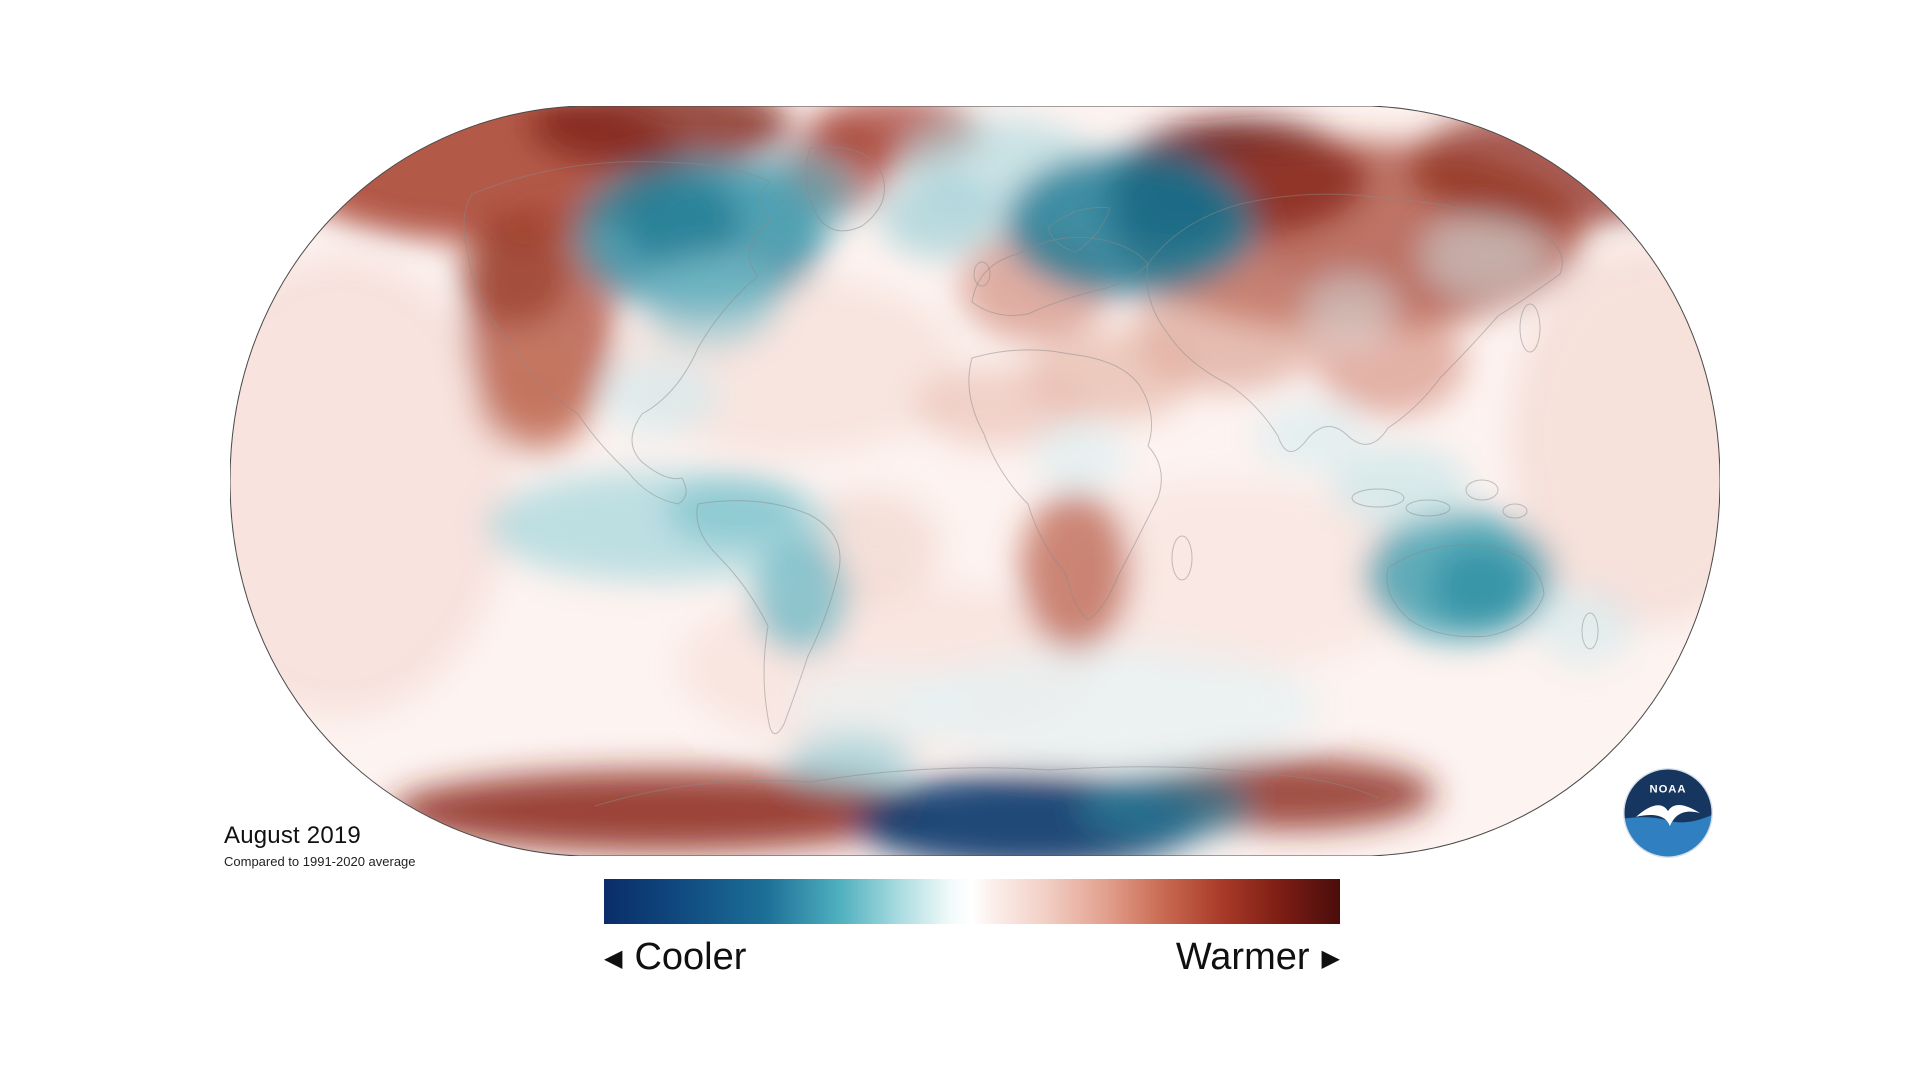 This screenshot has width=1920, height=1080. Describe the element at coordinates (690, 957) in the screenshot. I see `cooler-label: Cooler` at that location.